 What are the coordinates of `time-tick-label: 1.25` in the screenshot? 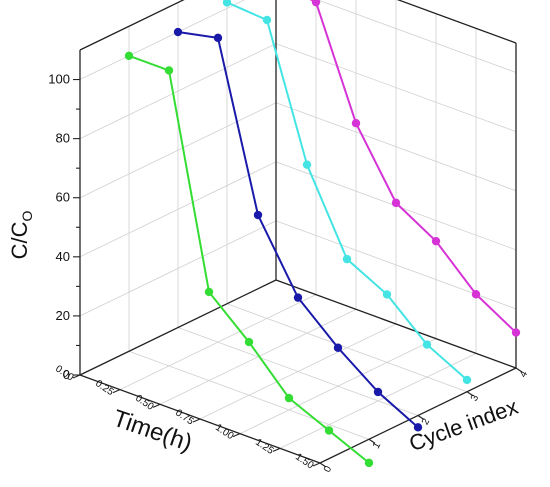 It's located at (264, 447).